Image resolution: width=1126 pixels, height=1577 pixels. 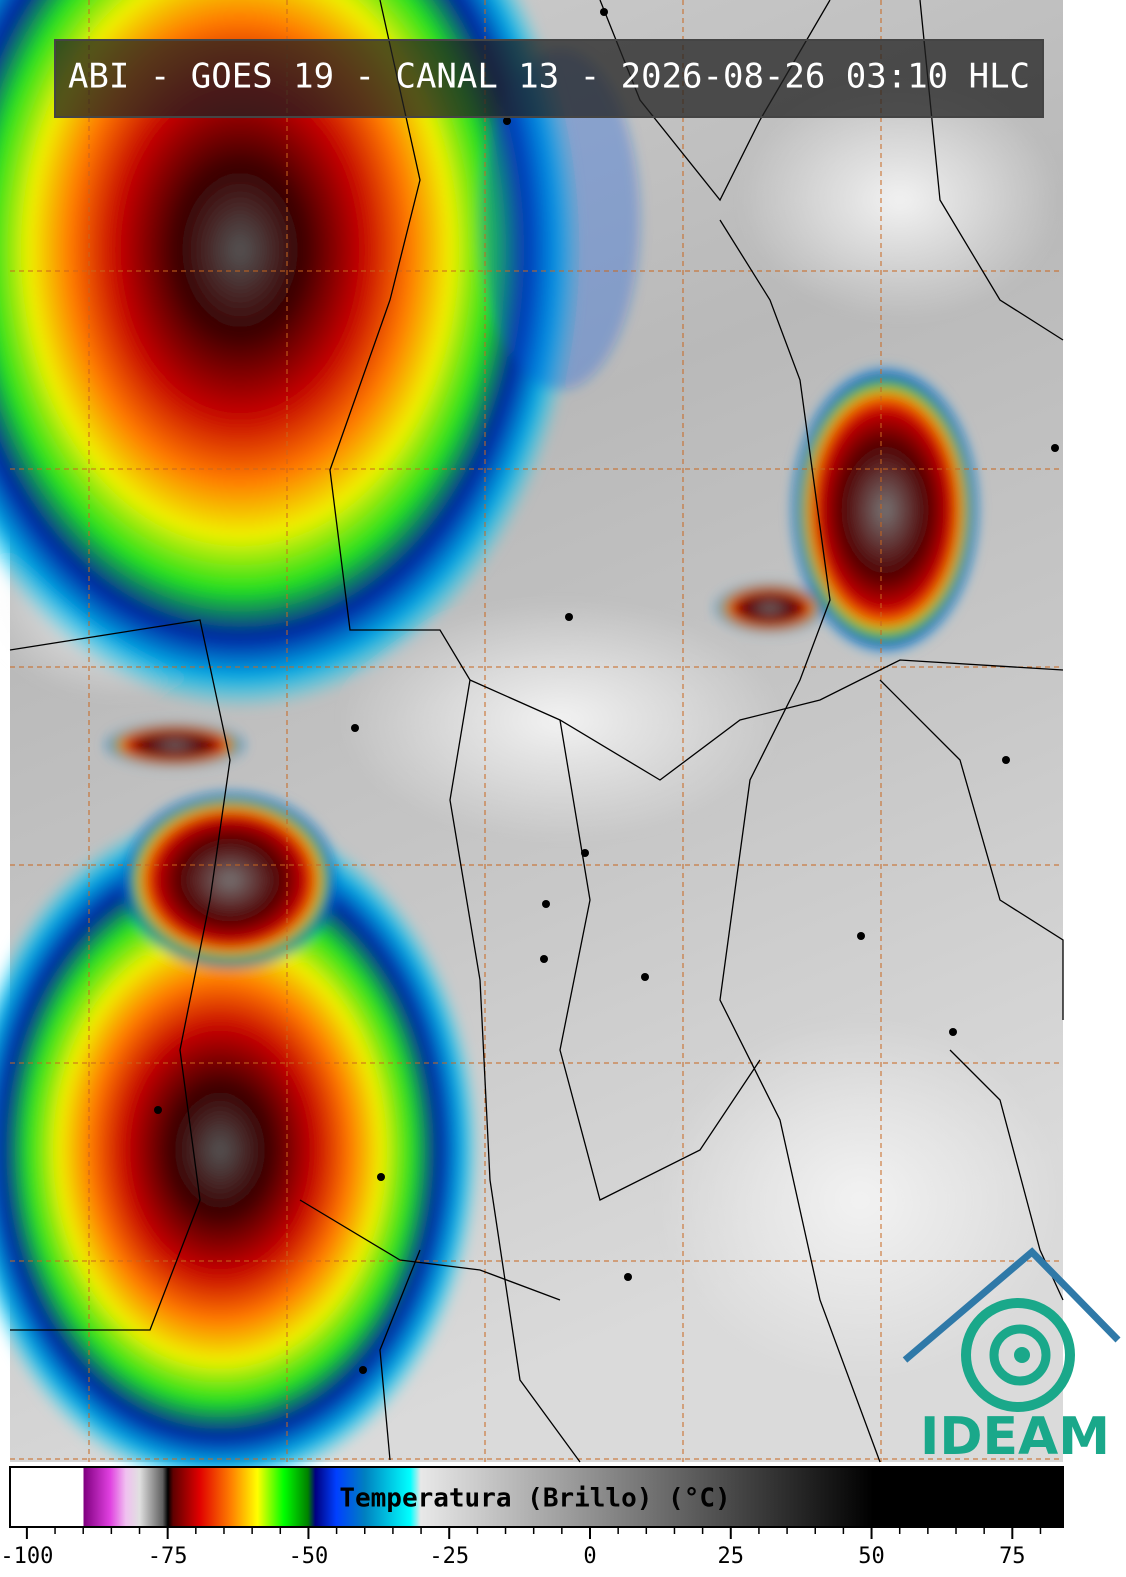 I want to click on tick-label: -75, so click(x=168, y=1556).